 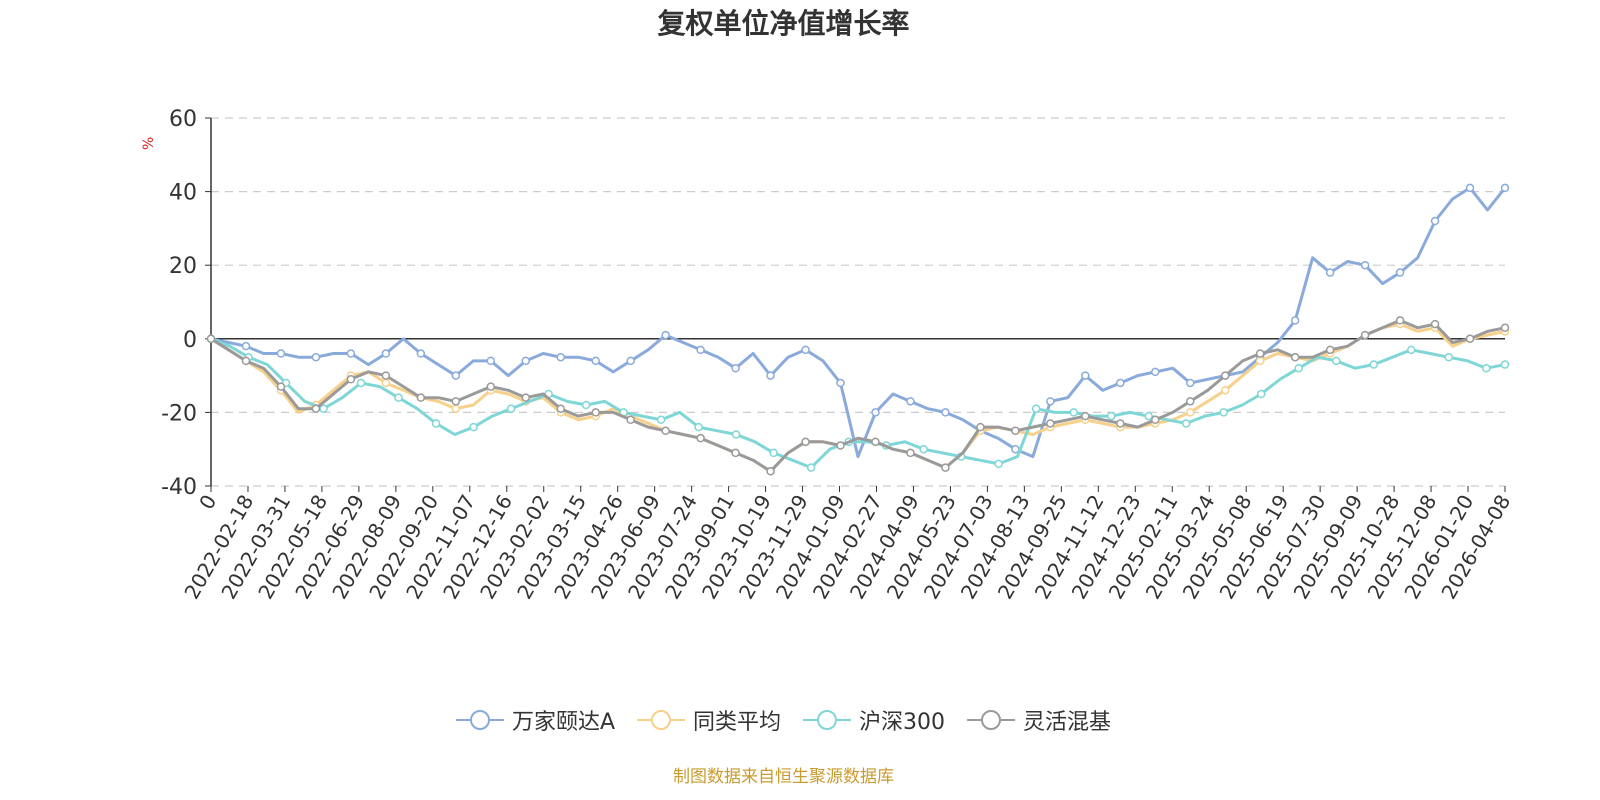 What do you see at coordinates (1067, 722) in the screenshot?
I see `legend-label: 灵活混基` at bounding box center [1067, 722].